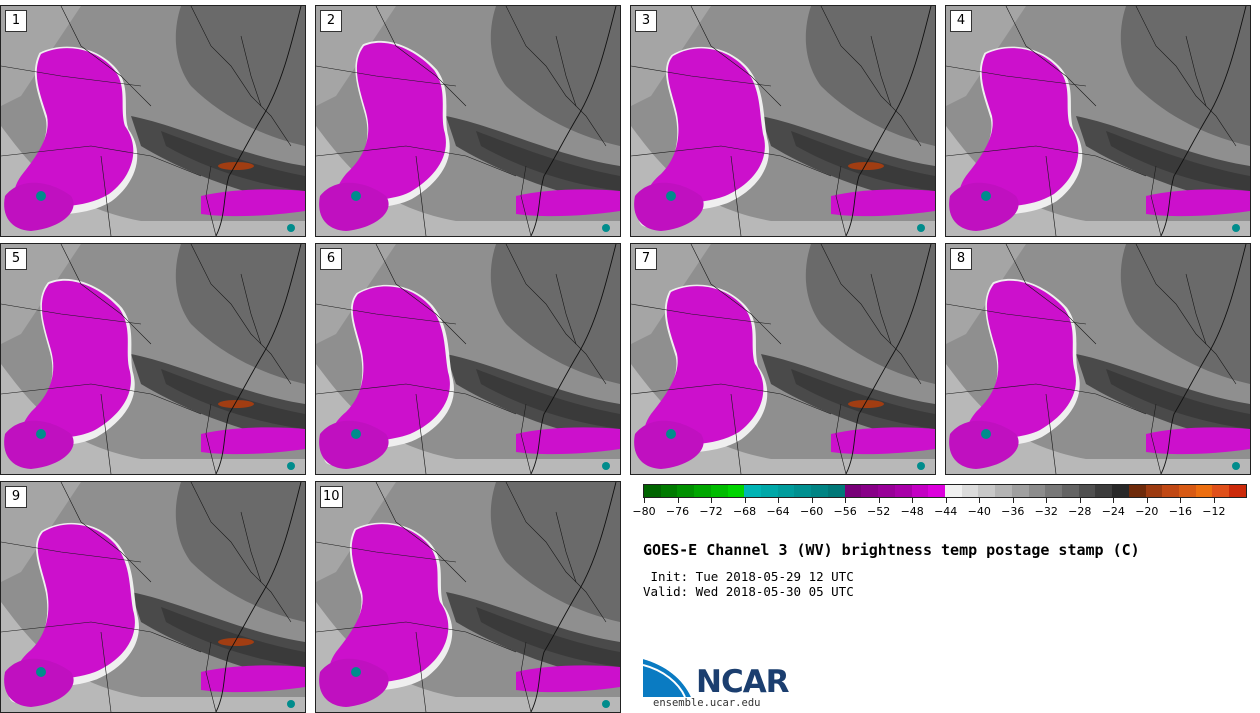 The height and width of the screenshot is (713, 1260). What do you see at coordinates (153, 121) in the screenshot?
I see `map-panel-1: 1` at bounding box center [153, 121].